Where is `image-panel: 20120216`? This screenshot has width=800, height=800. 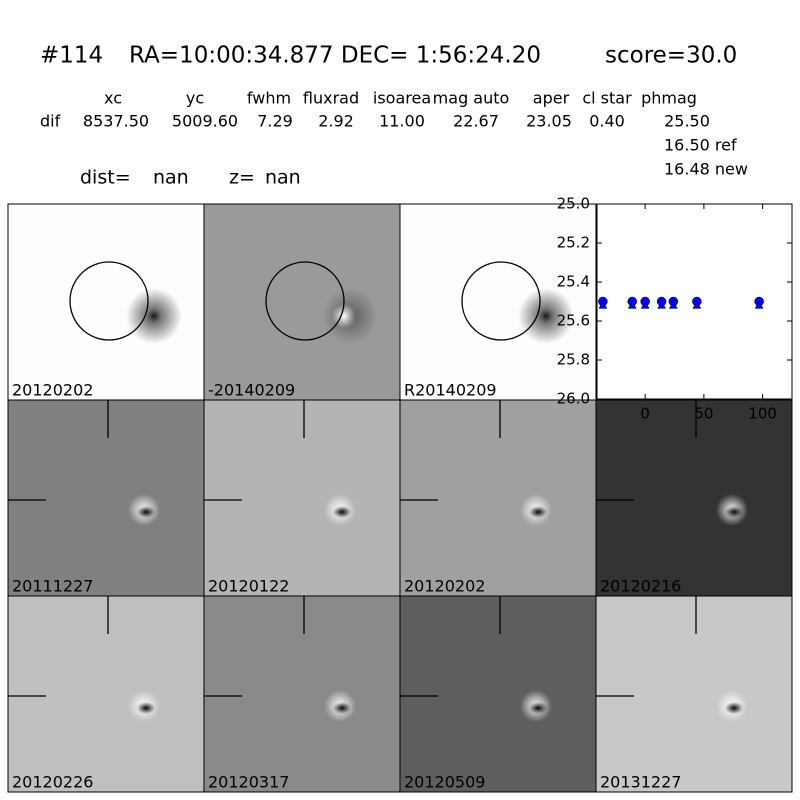
image-panel: 20120216 is located at coordinates (694, 498).